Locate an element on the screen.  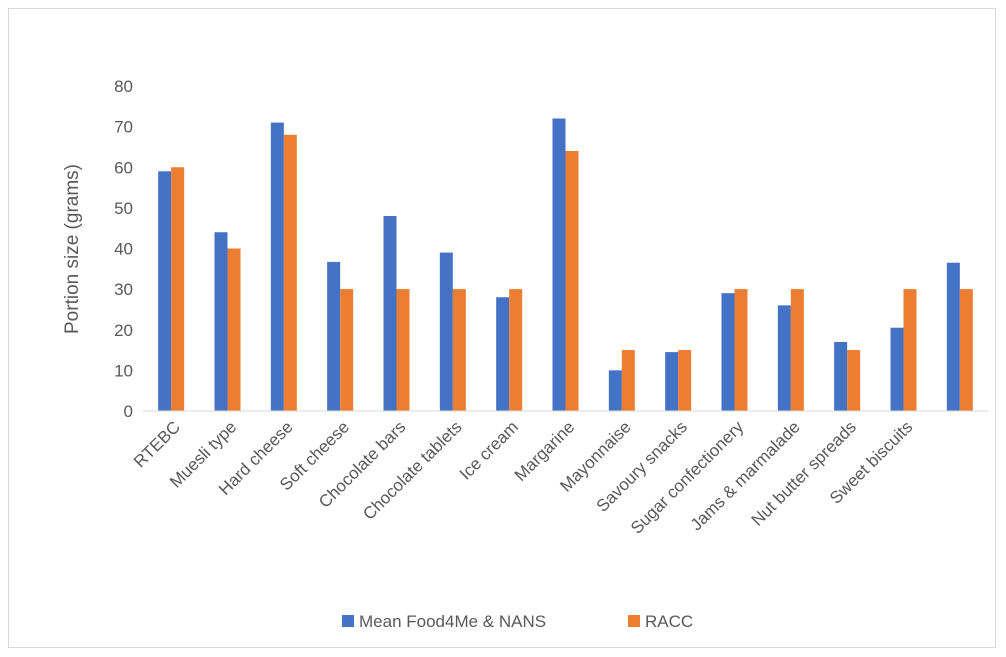
x-tick-label: Chocolate tablets is located at coordinates (412, 470).